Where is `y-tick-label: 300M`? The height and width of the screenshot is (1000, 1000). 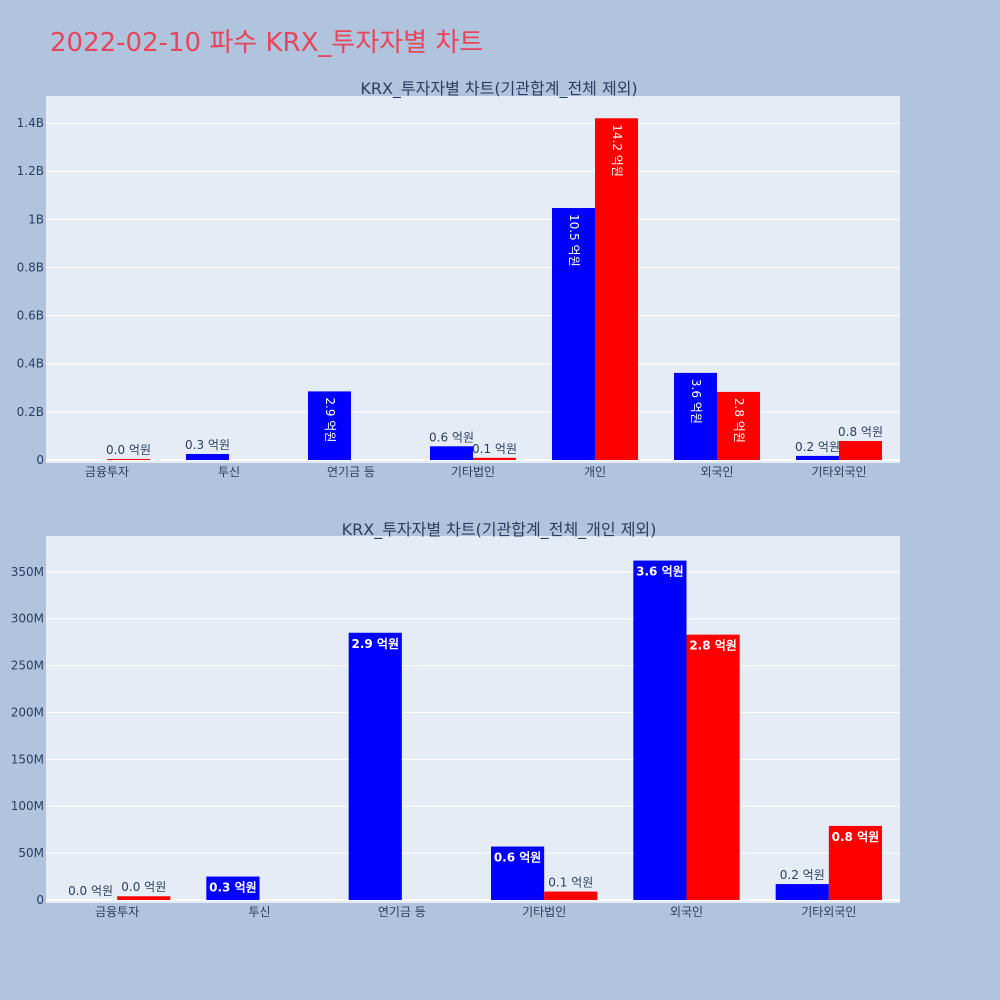
y-tick-label: 300M is located at coordinates (27, 619).